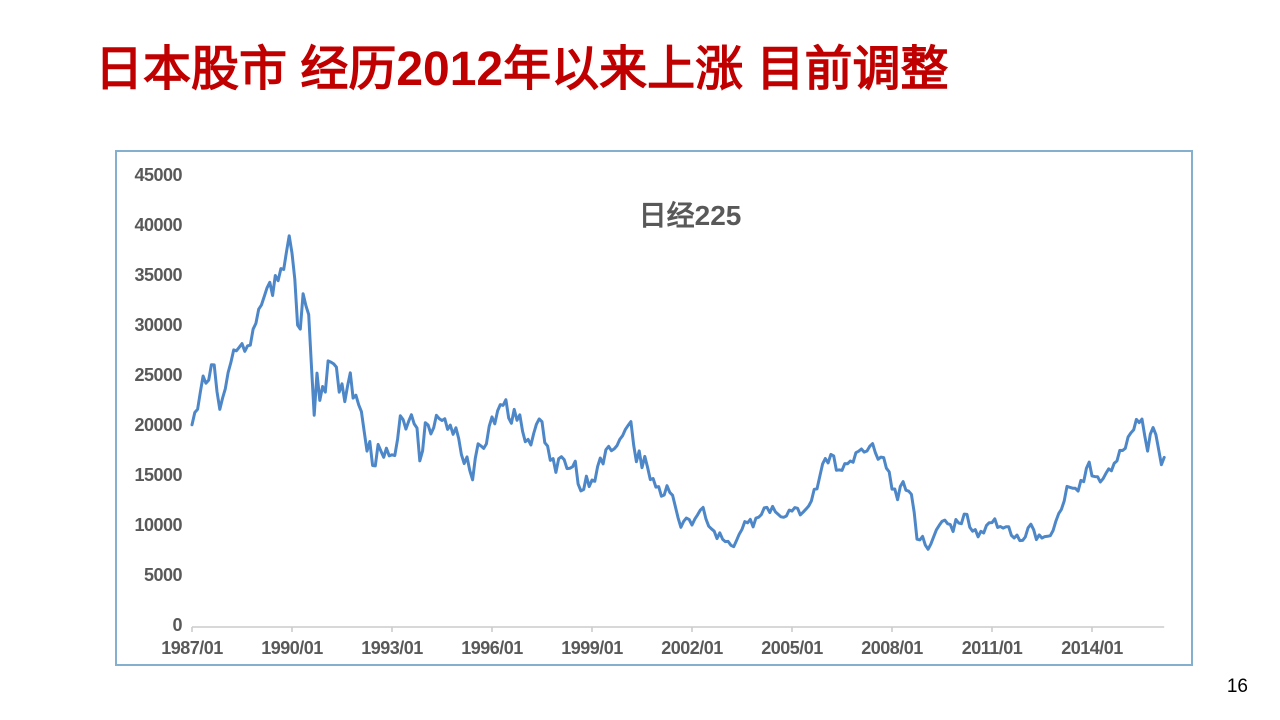 This screenshot has height=720, width=1280. What do you see at coordinates (1237, 686) in the screenshot?
I see `page-number: 16` at bounding box center [1237, 686].